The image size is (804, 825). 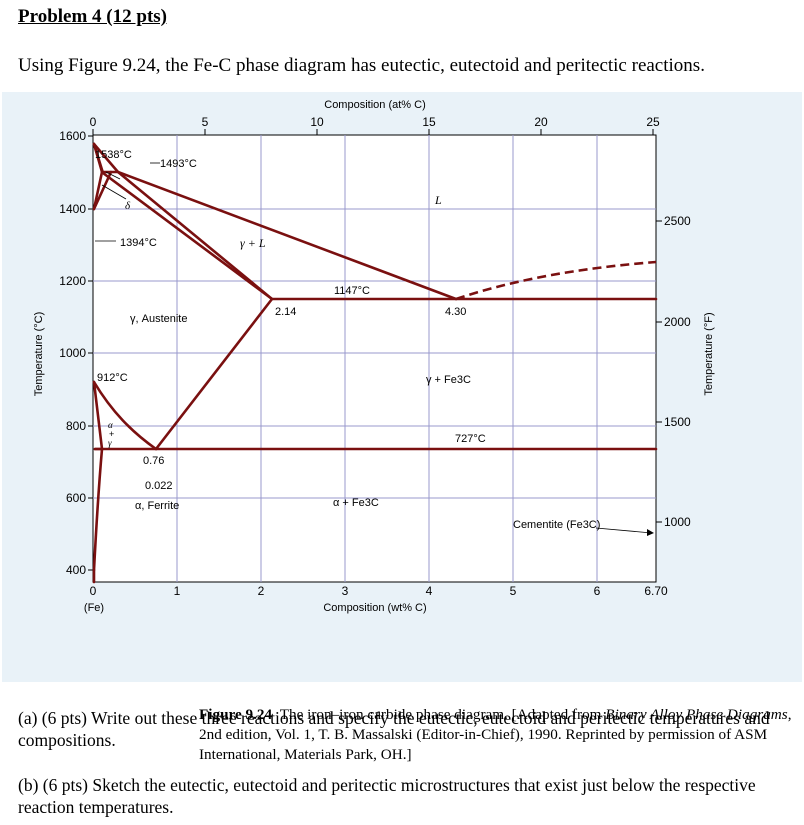 I want to click on label-gamma-liquid: γ + L, so click(x=253, y=243).